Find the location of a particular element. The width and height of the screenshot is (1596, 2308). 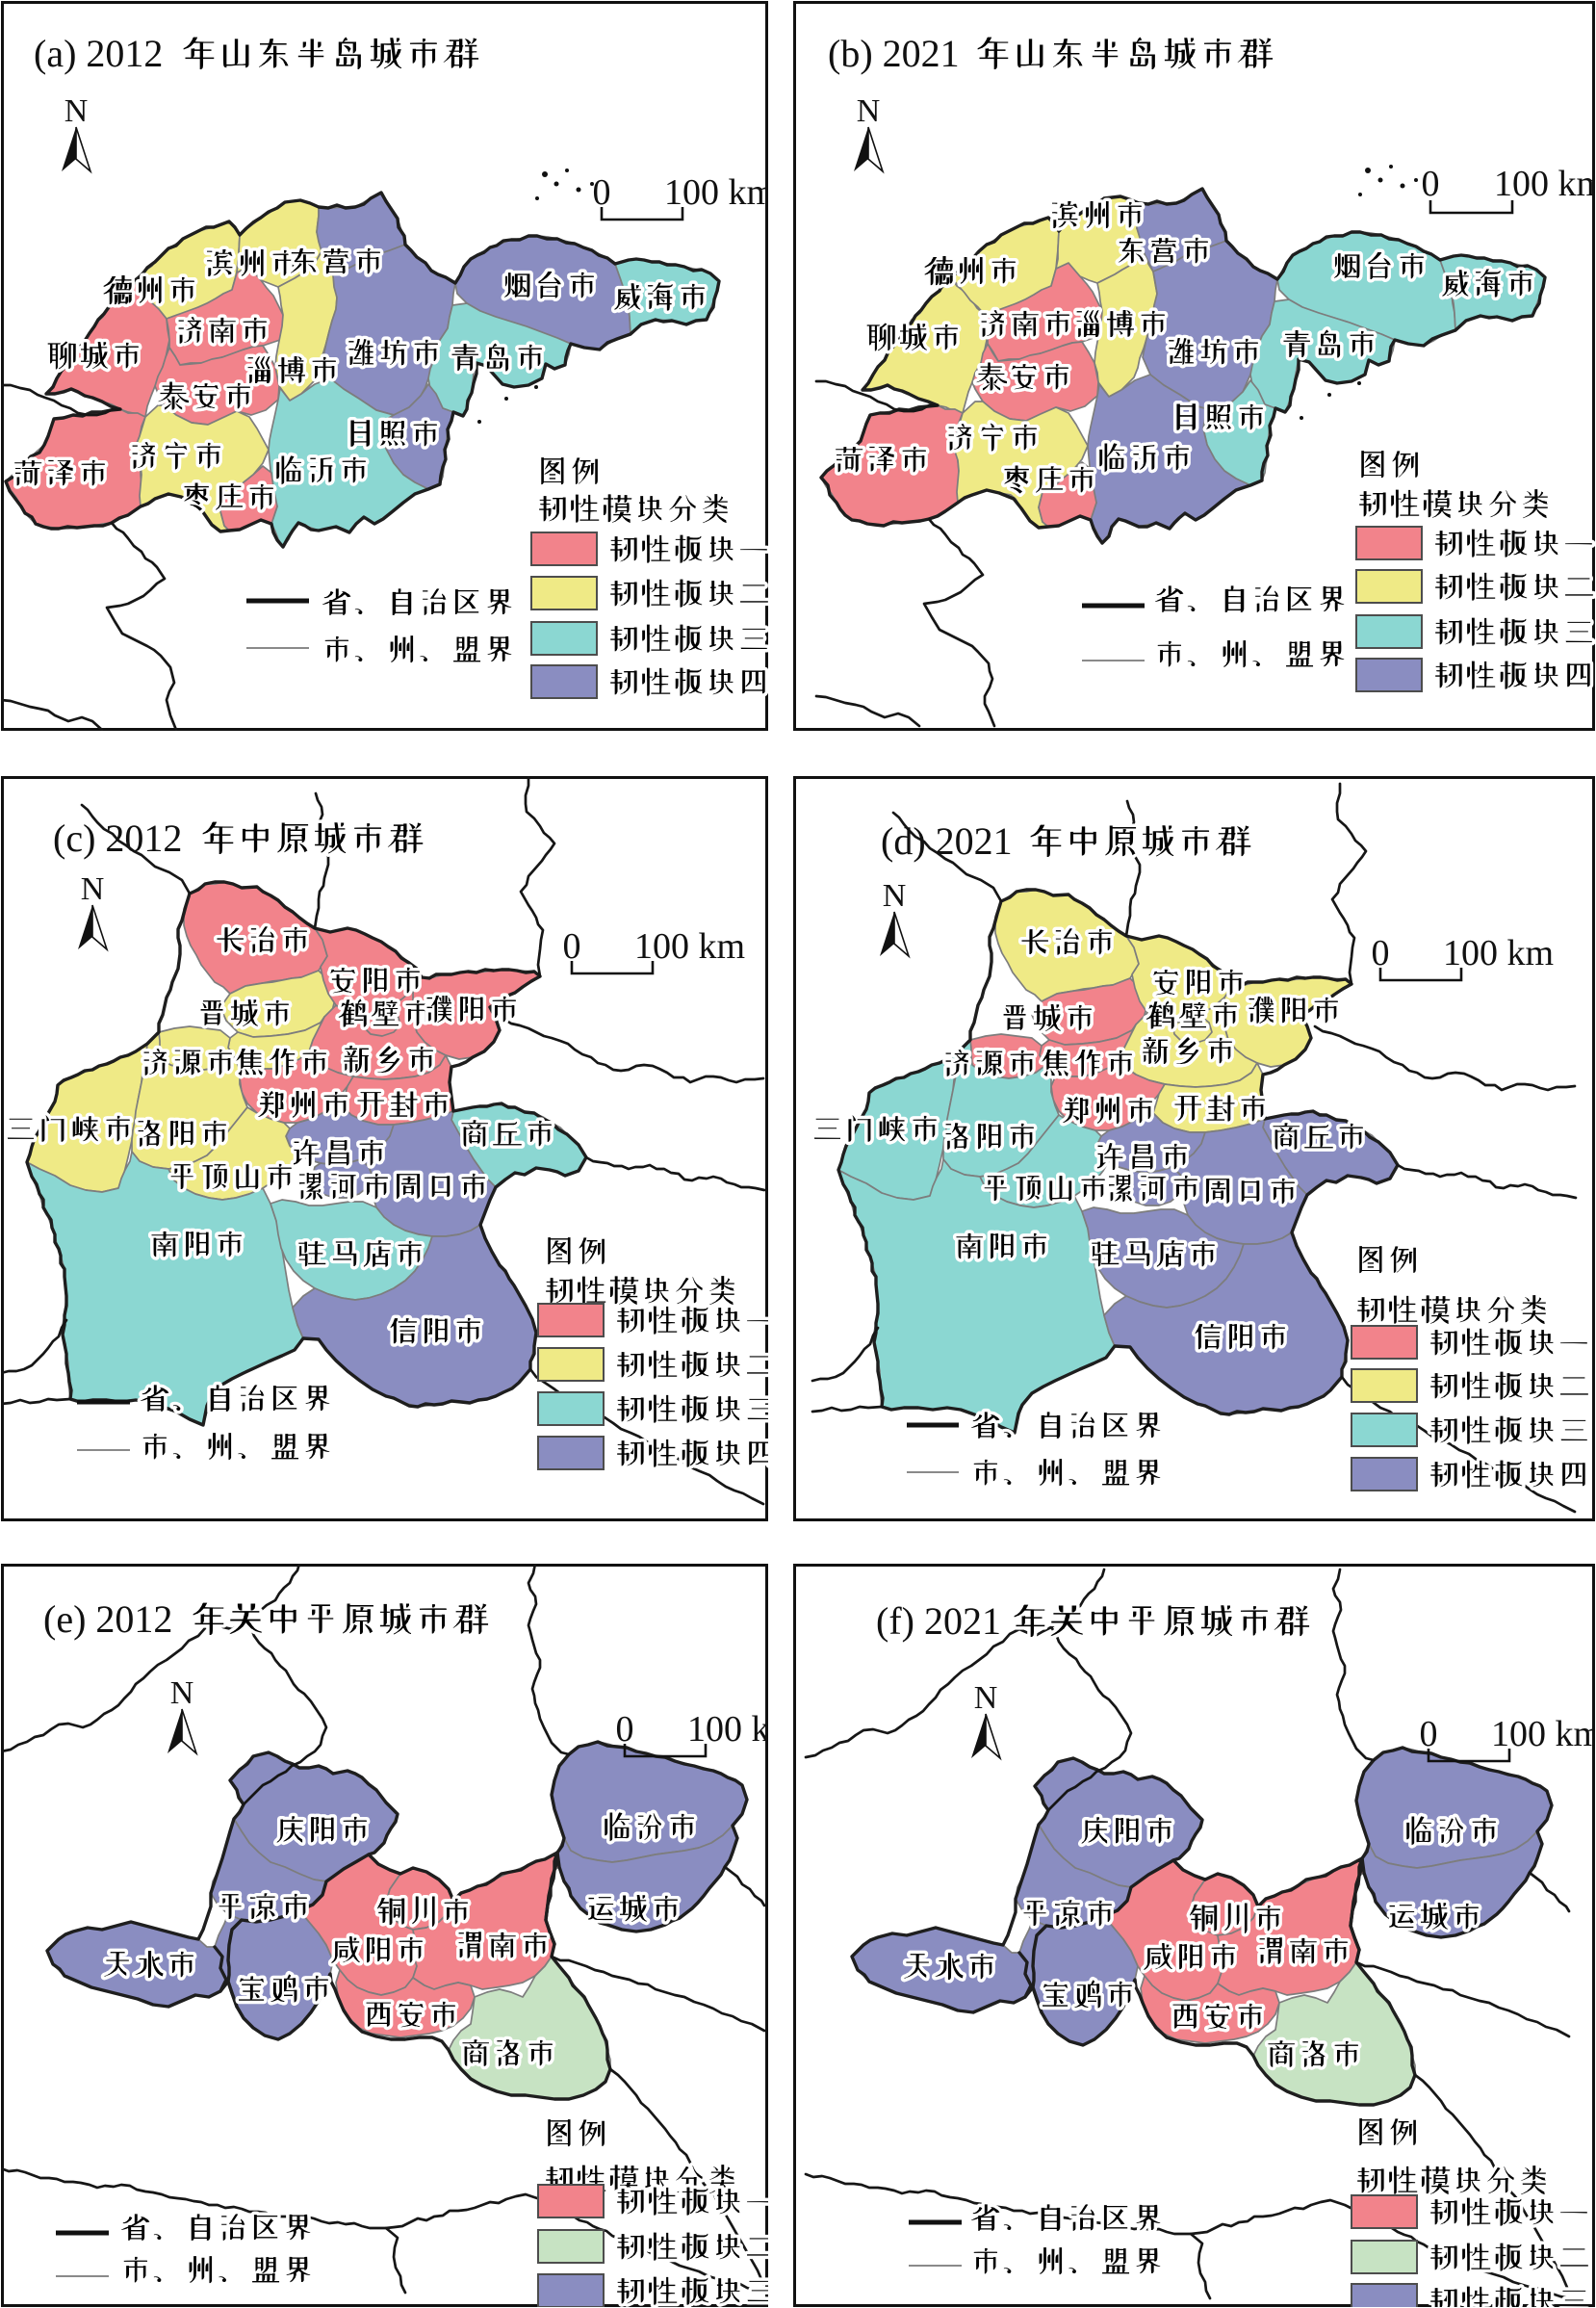

svg-text: (d) 2021 is located at coordinates (947, 841).